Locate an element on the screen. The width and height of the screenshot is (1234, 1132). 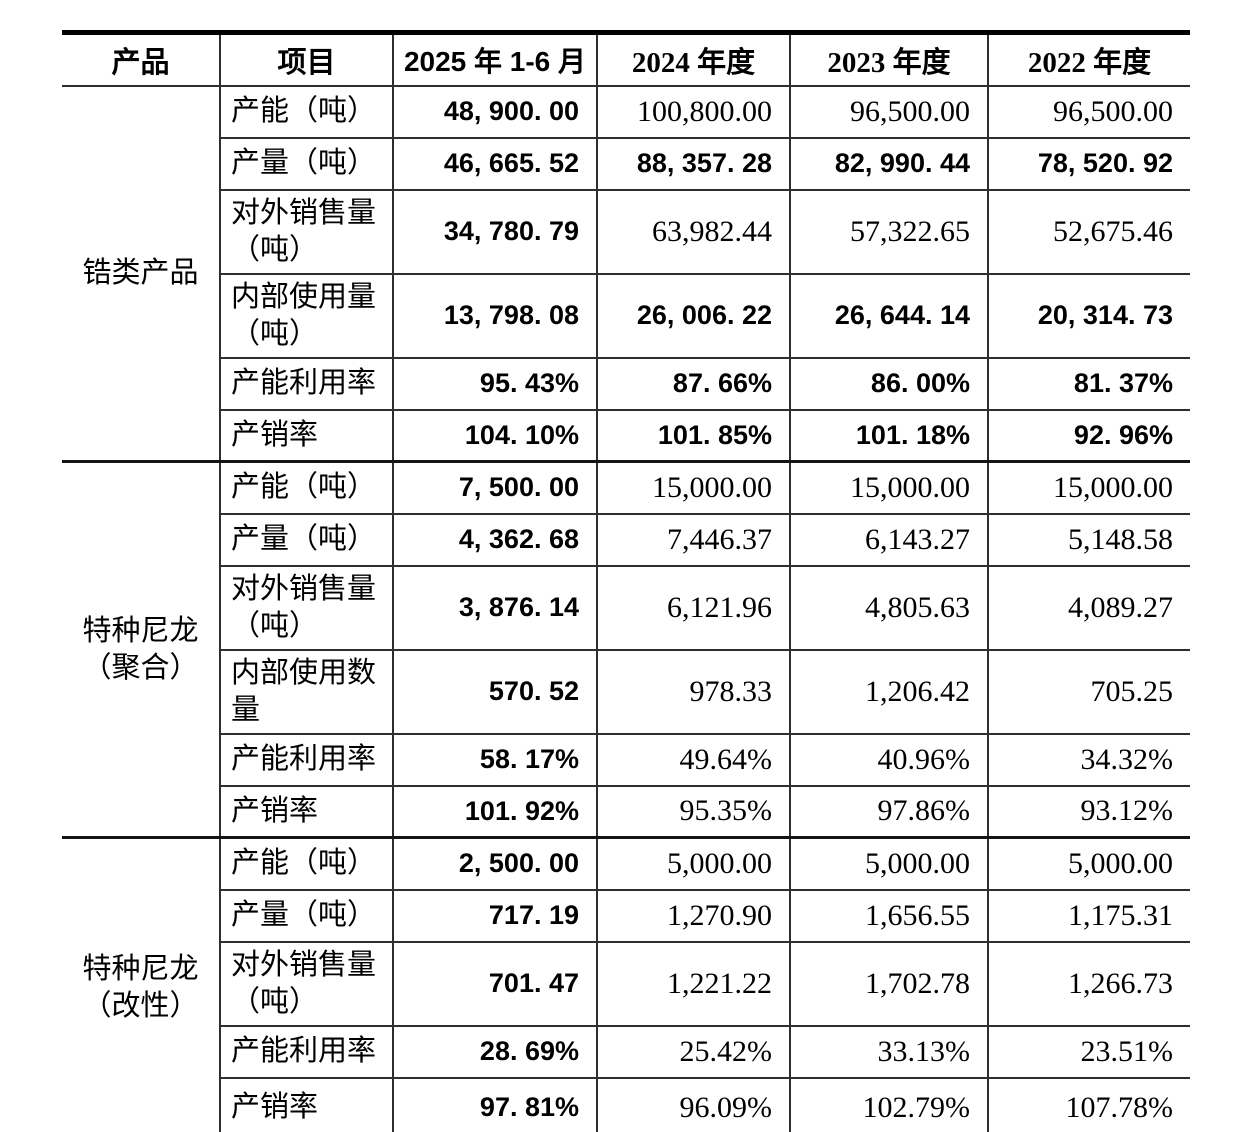
value-cell: 26, 006. 22 is located at coordinates (693, 315).